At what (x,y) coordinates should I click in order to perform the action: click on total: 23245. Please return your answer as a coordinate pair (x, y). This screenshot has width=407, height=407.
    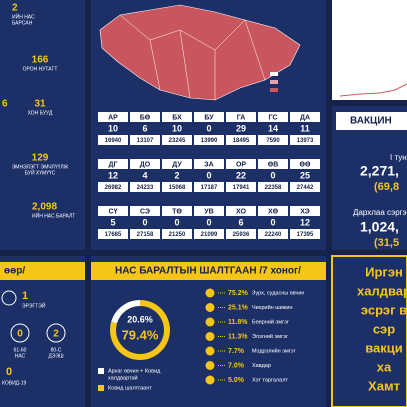
    Looking at the image, I should click on (177, 141).